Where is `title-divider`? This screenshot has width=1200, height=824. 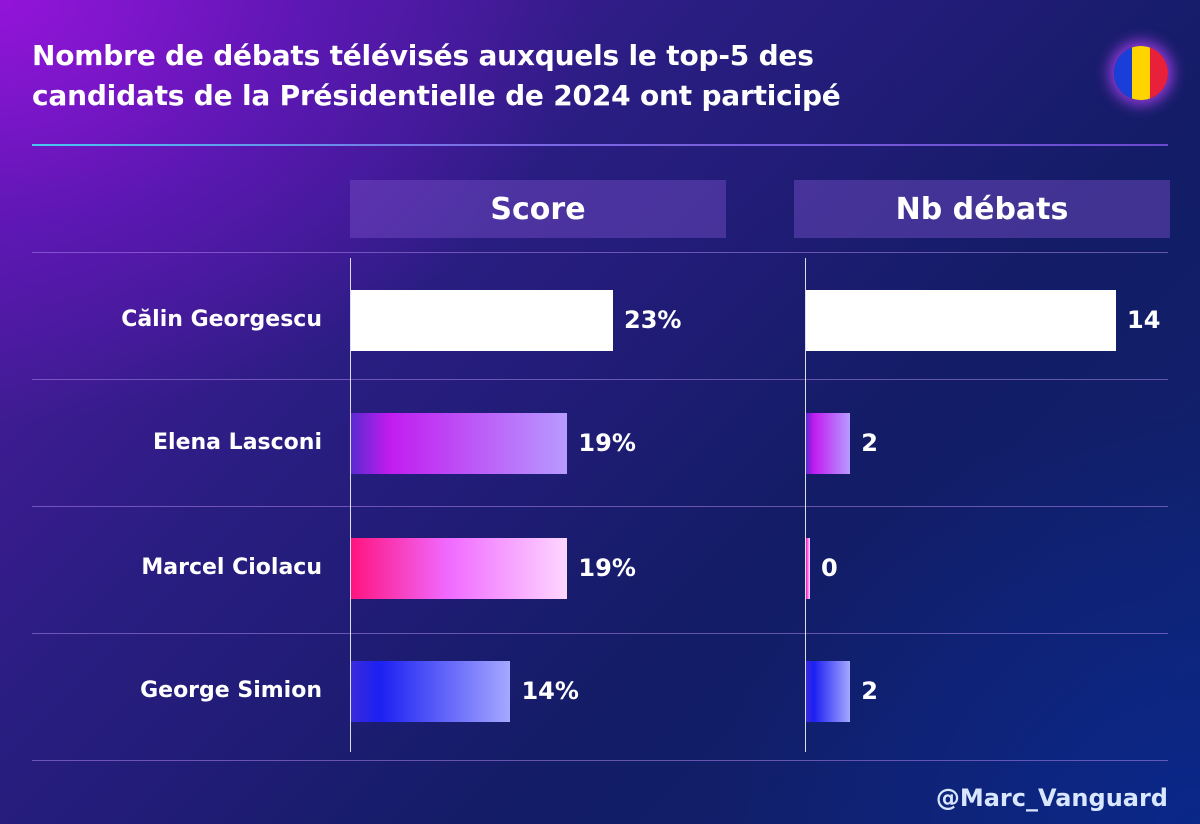 title-divider is located at coordinates (600, 145).